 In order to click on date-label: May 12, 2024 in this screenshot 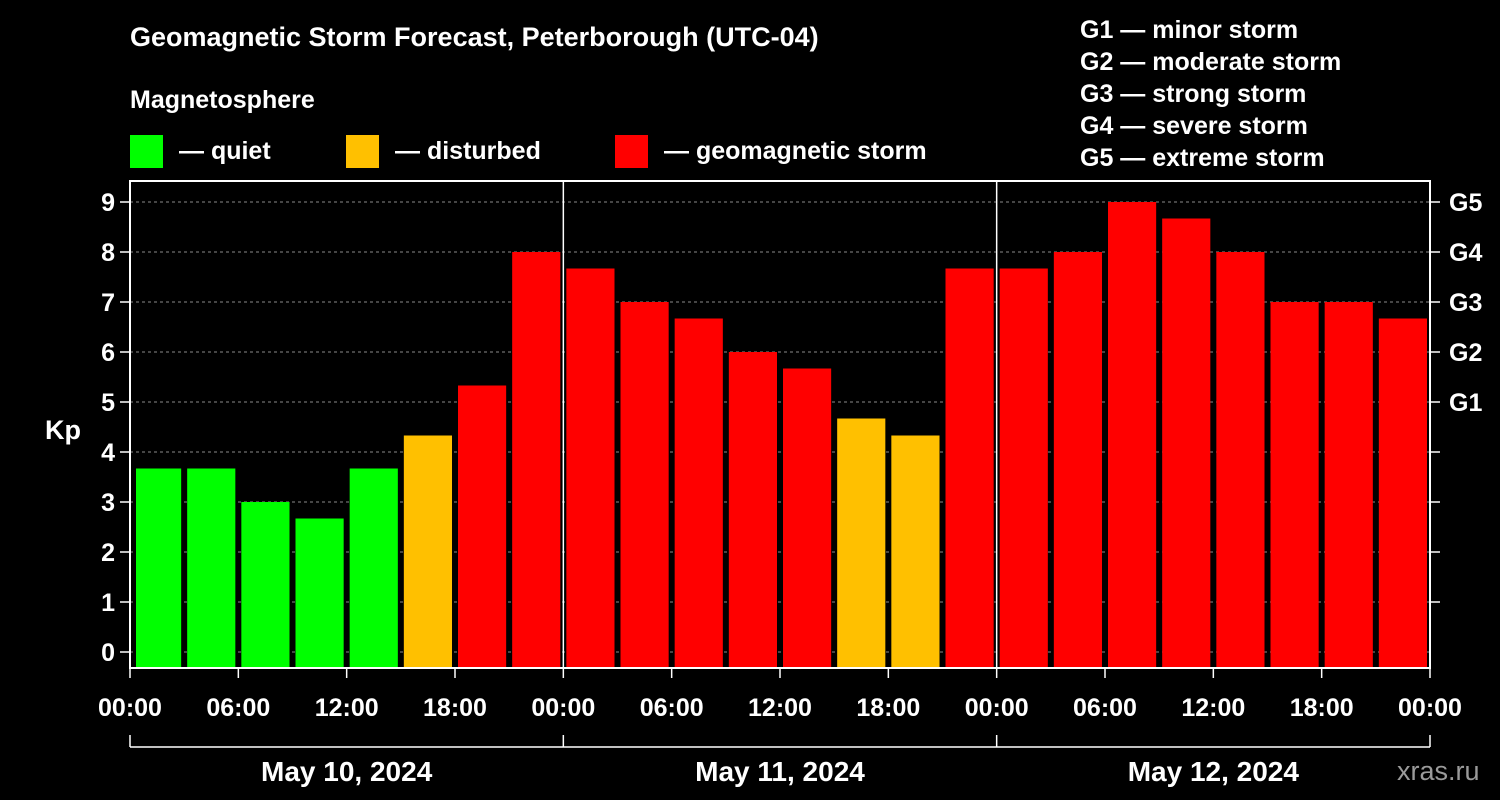, I will do `click(1214, 771)`.